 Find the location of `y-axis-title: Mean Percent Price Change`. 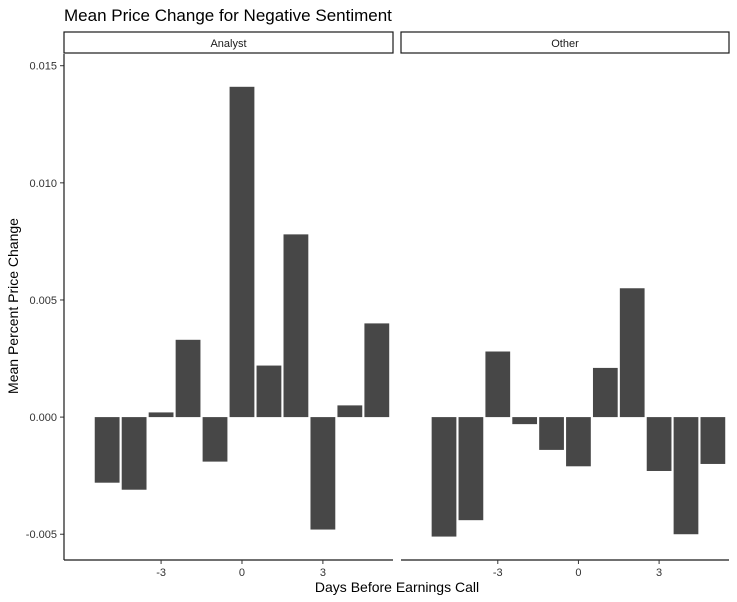

y-axis-title: Mean Percent Price Change is located at coordinates (13, 306).